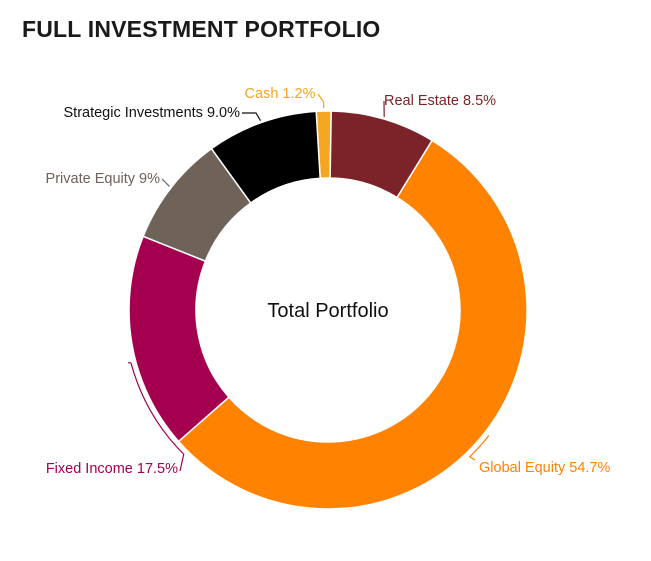  Describe the element at coordinates (321, 101) in the screenshot. I see `leader-cash` at that location.